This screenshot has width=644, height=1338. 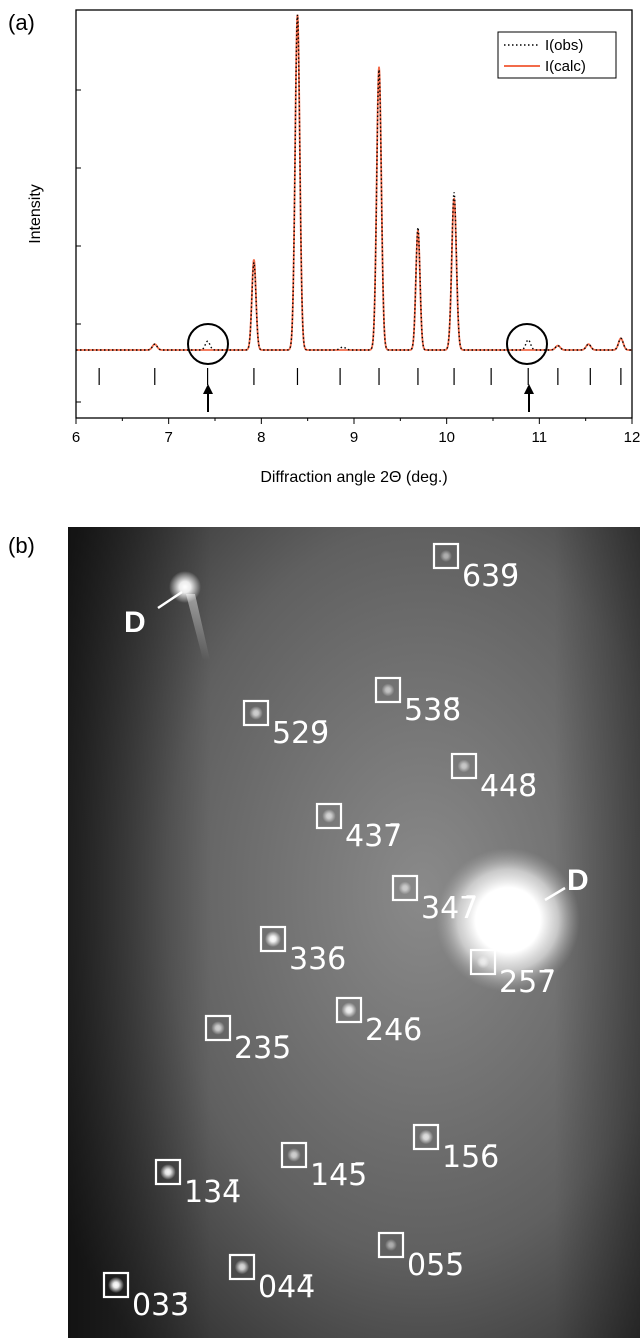 I want to click on reflection-label: 529̄, so click(x=300, y=733).